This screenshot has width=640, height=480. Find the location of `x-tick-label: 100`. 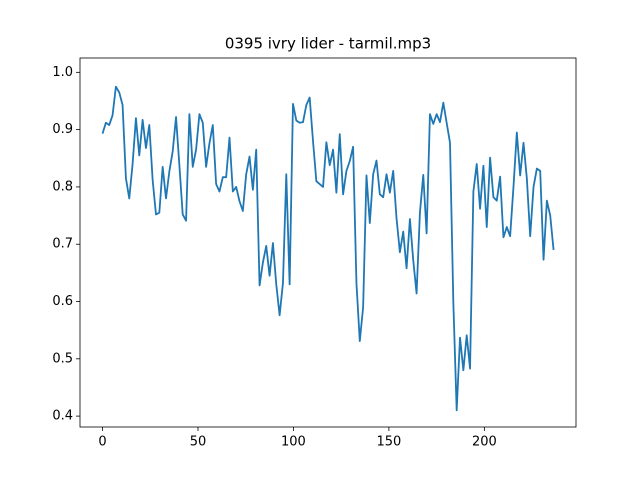

x-tick-label: 100 is located at coordinates (293, 442).